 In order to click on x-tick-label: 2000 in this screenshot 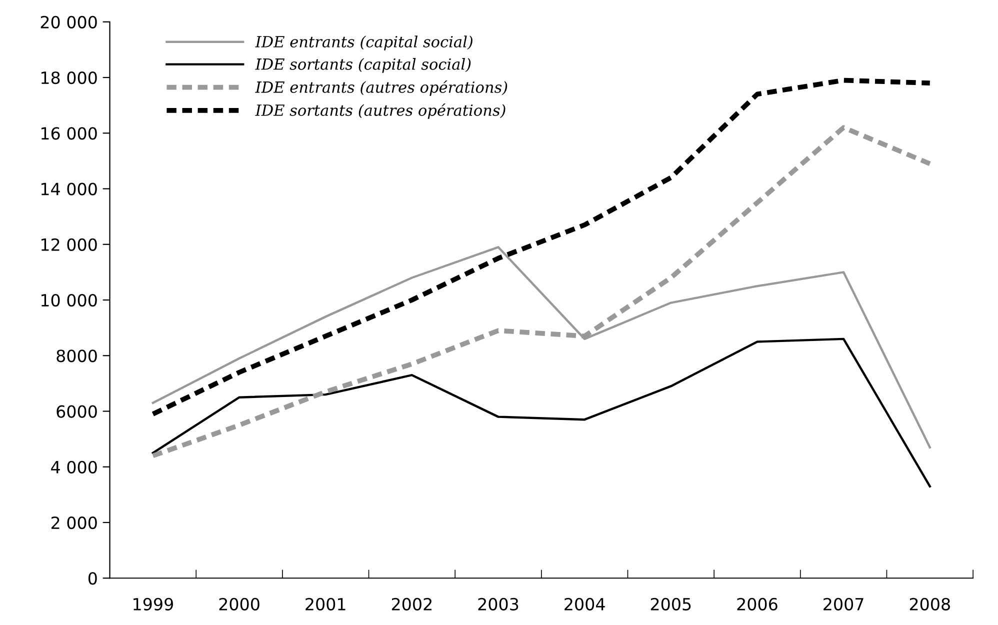, I will do `click(239, 604)`.